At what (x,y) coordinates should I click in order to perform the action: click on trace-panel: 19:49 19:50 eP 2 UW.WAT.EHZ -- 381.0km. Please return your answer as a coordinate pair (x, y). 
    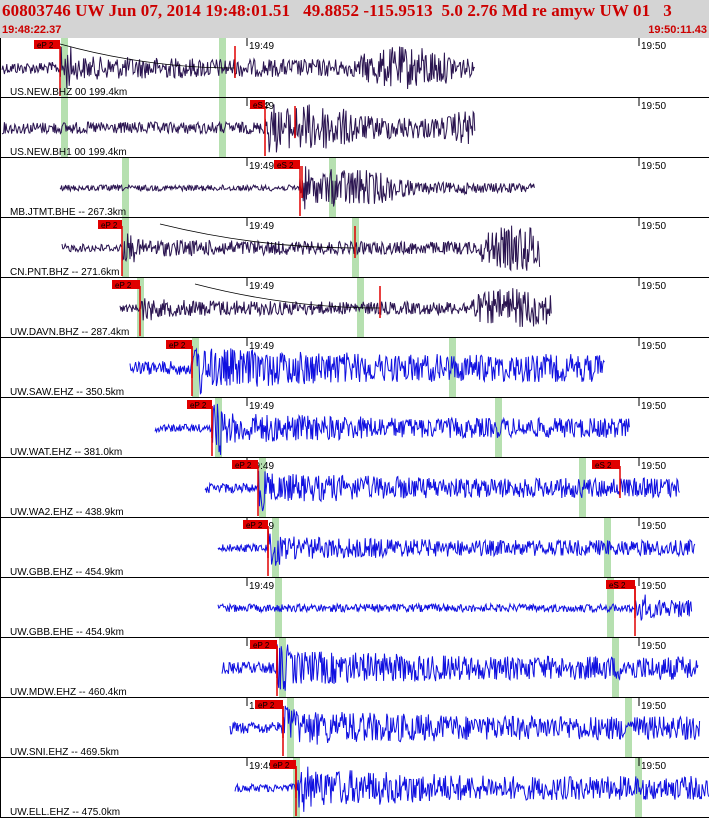
    Looking at the image, I should click on (354, 428).